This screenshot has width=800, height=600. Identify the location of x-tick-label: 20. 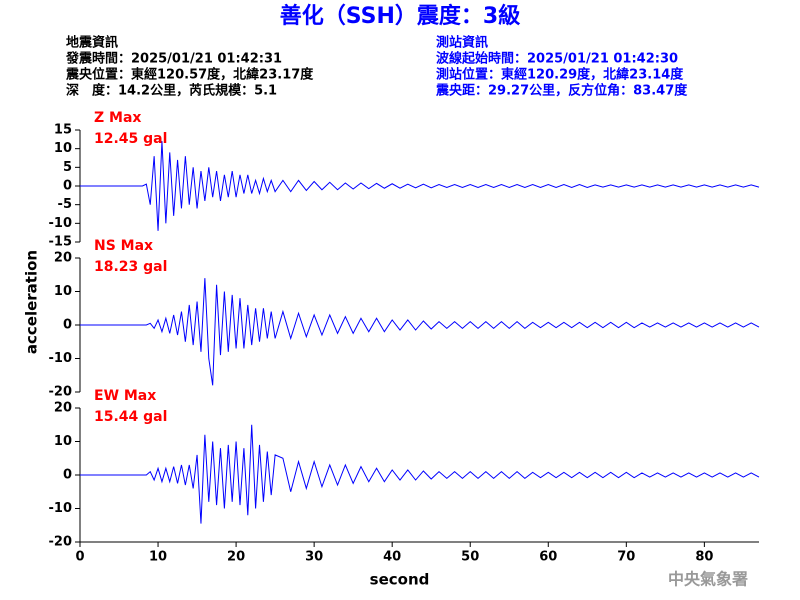
(236, 557).